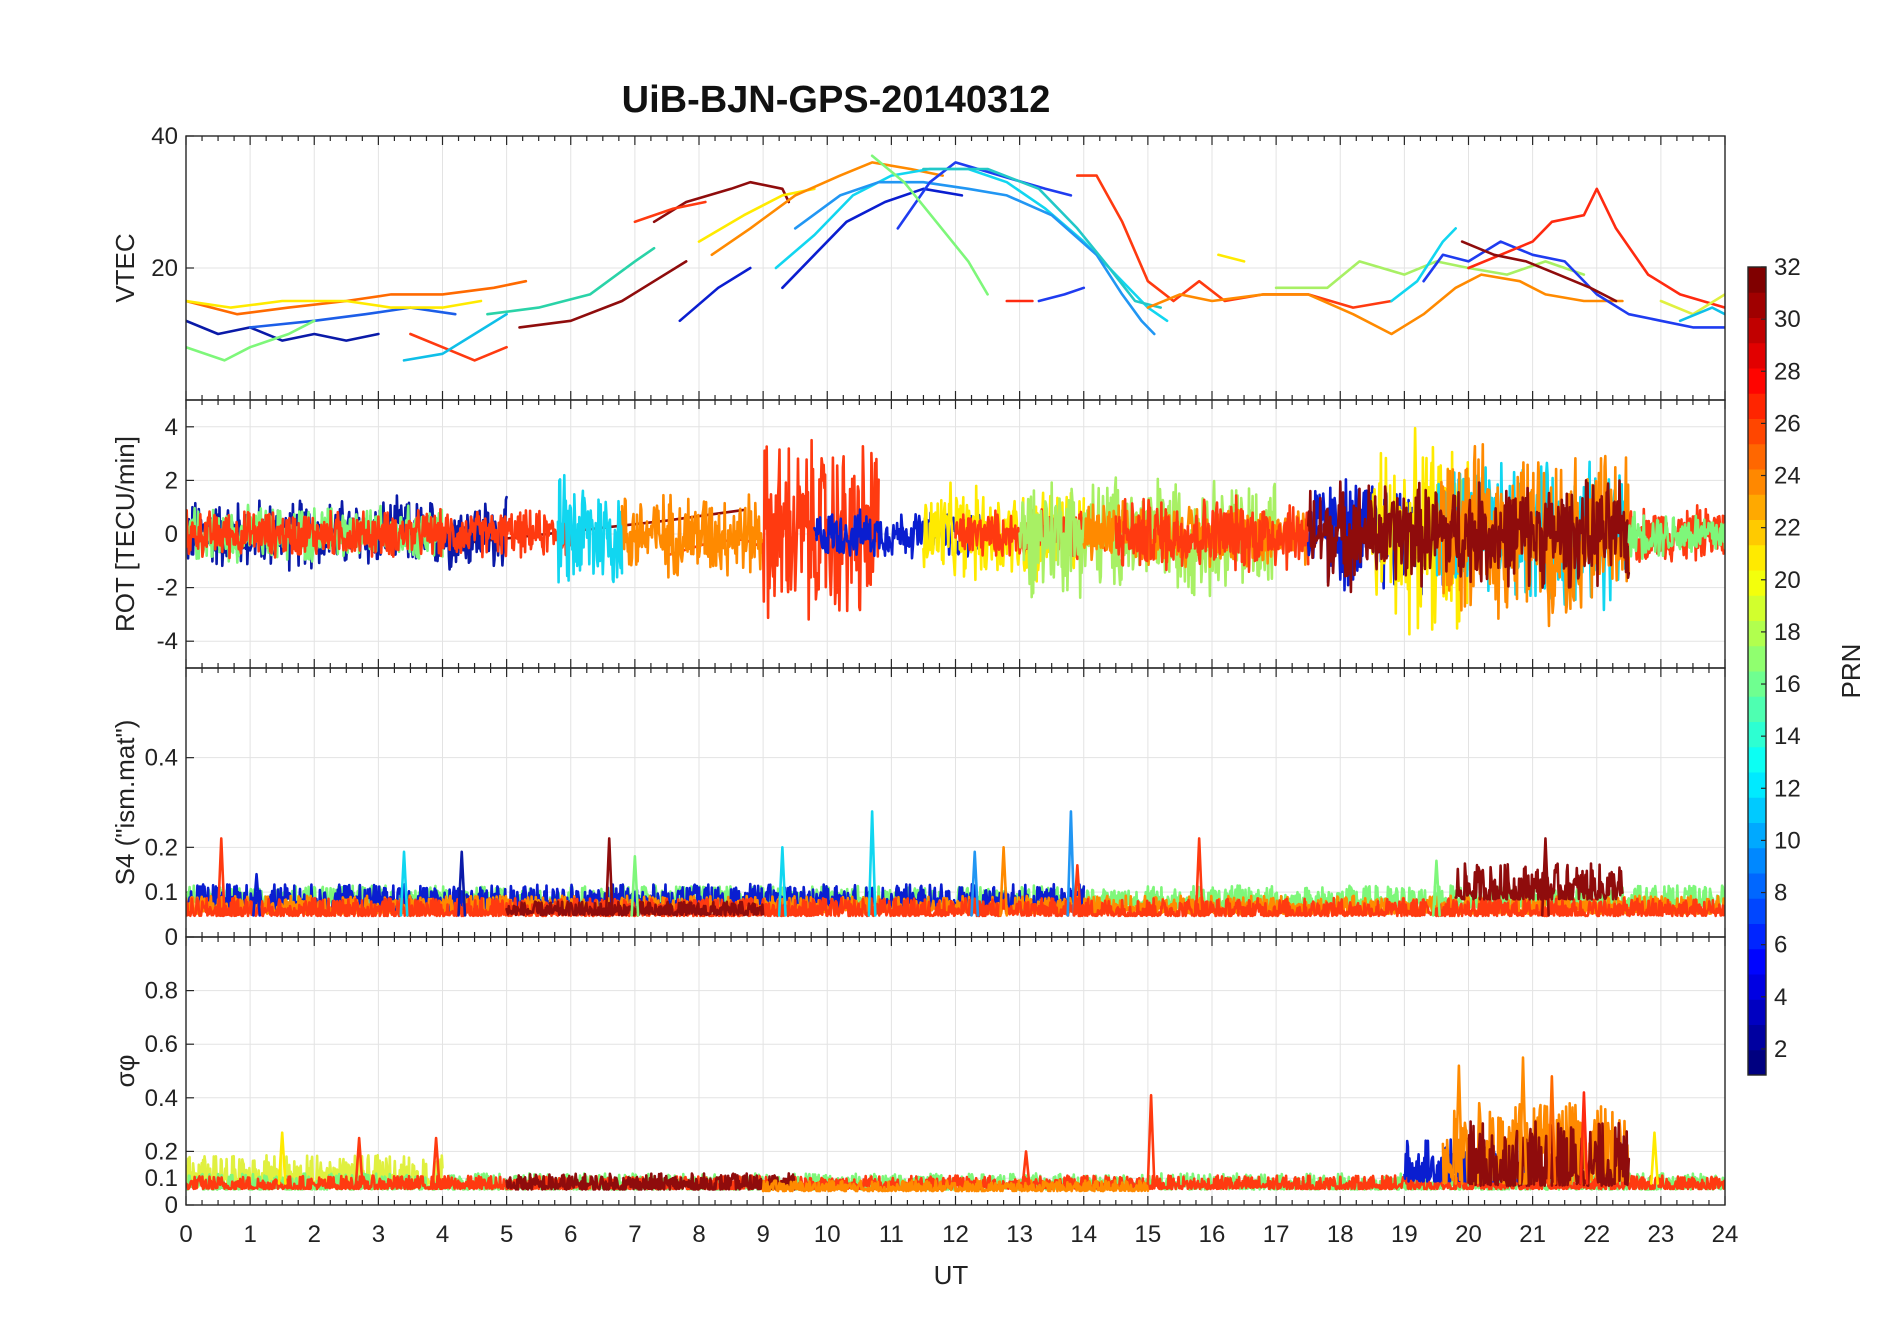 Image resolution: width=1902 pixels, height=1330 pixels. I want to click on x-tick-label: 22, so click(1596, 1234).